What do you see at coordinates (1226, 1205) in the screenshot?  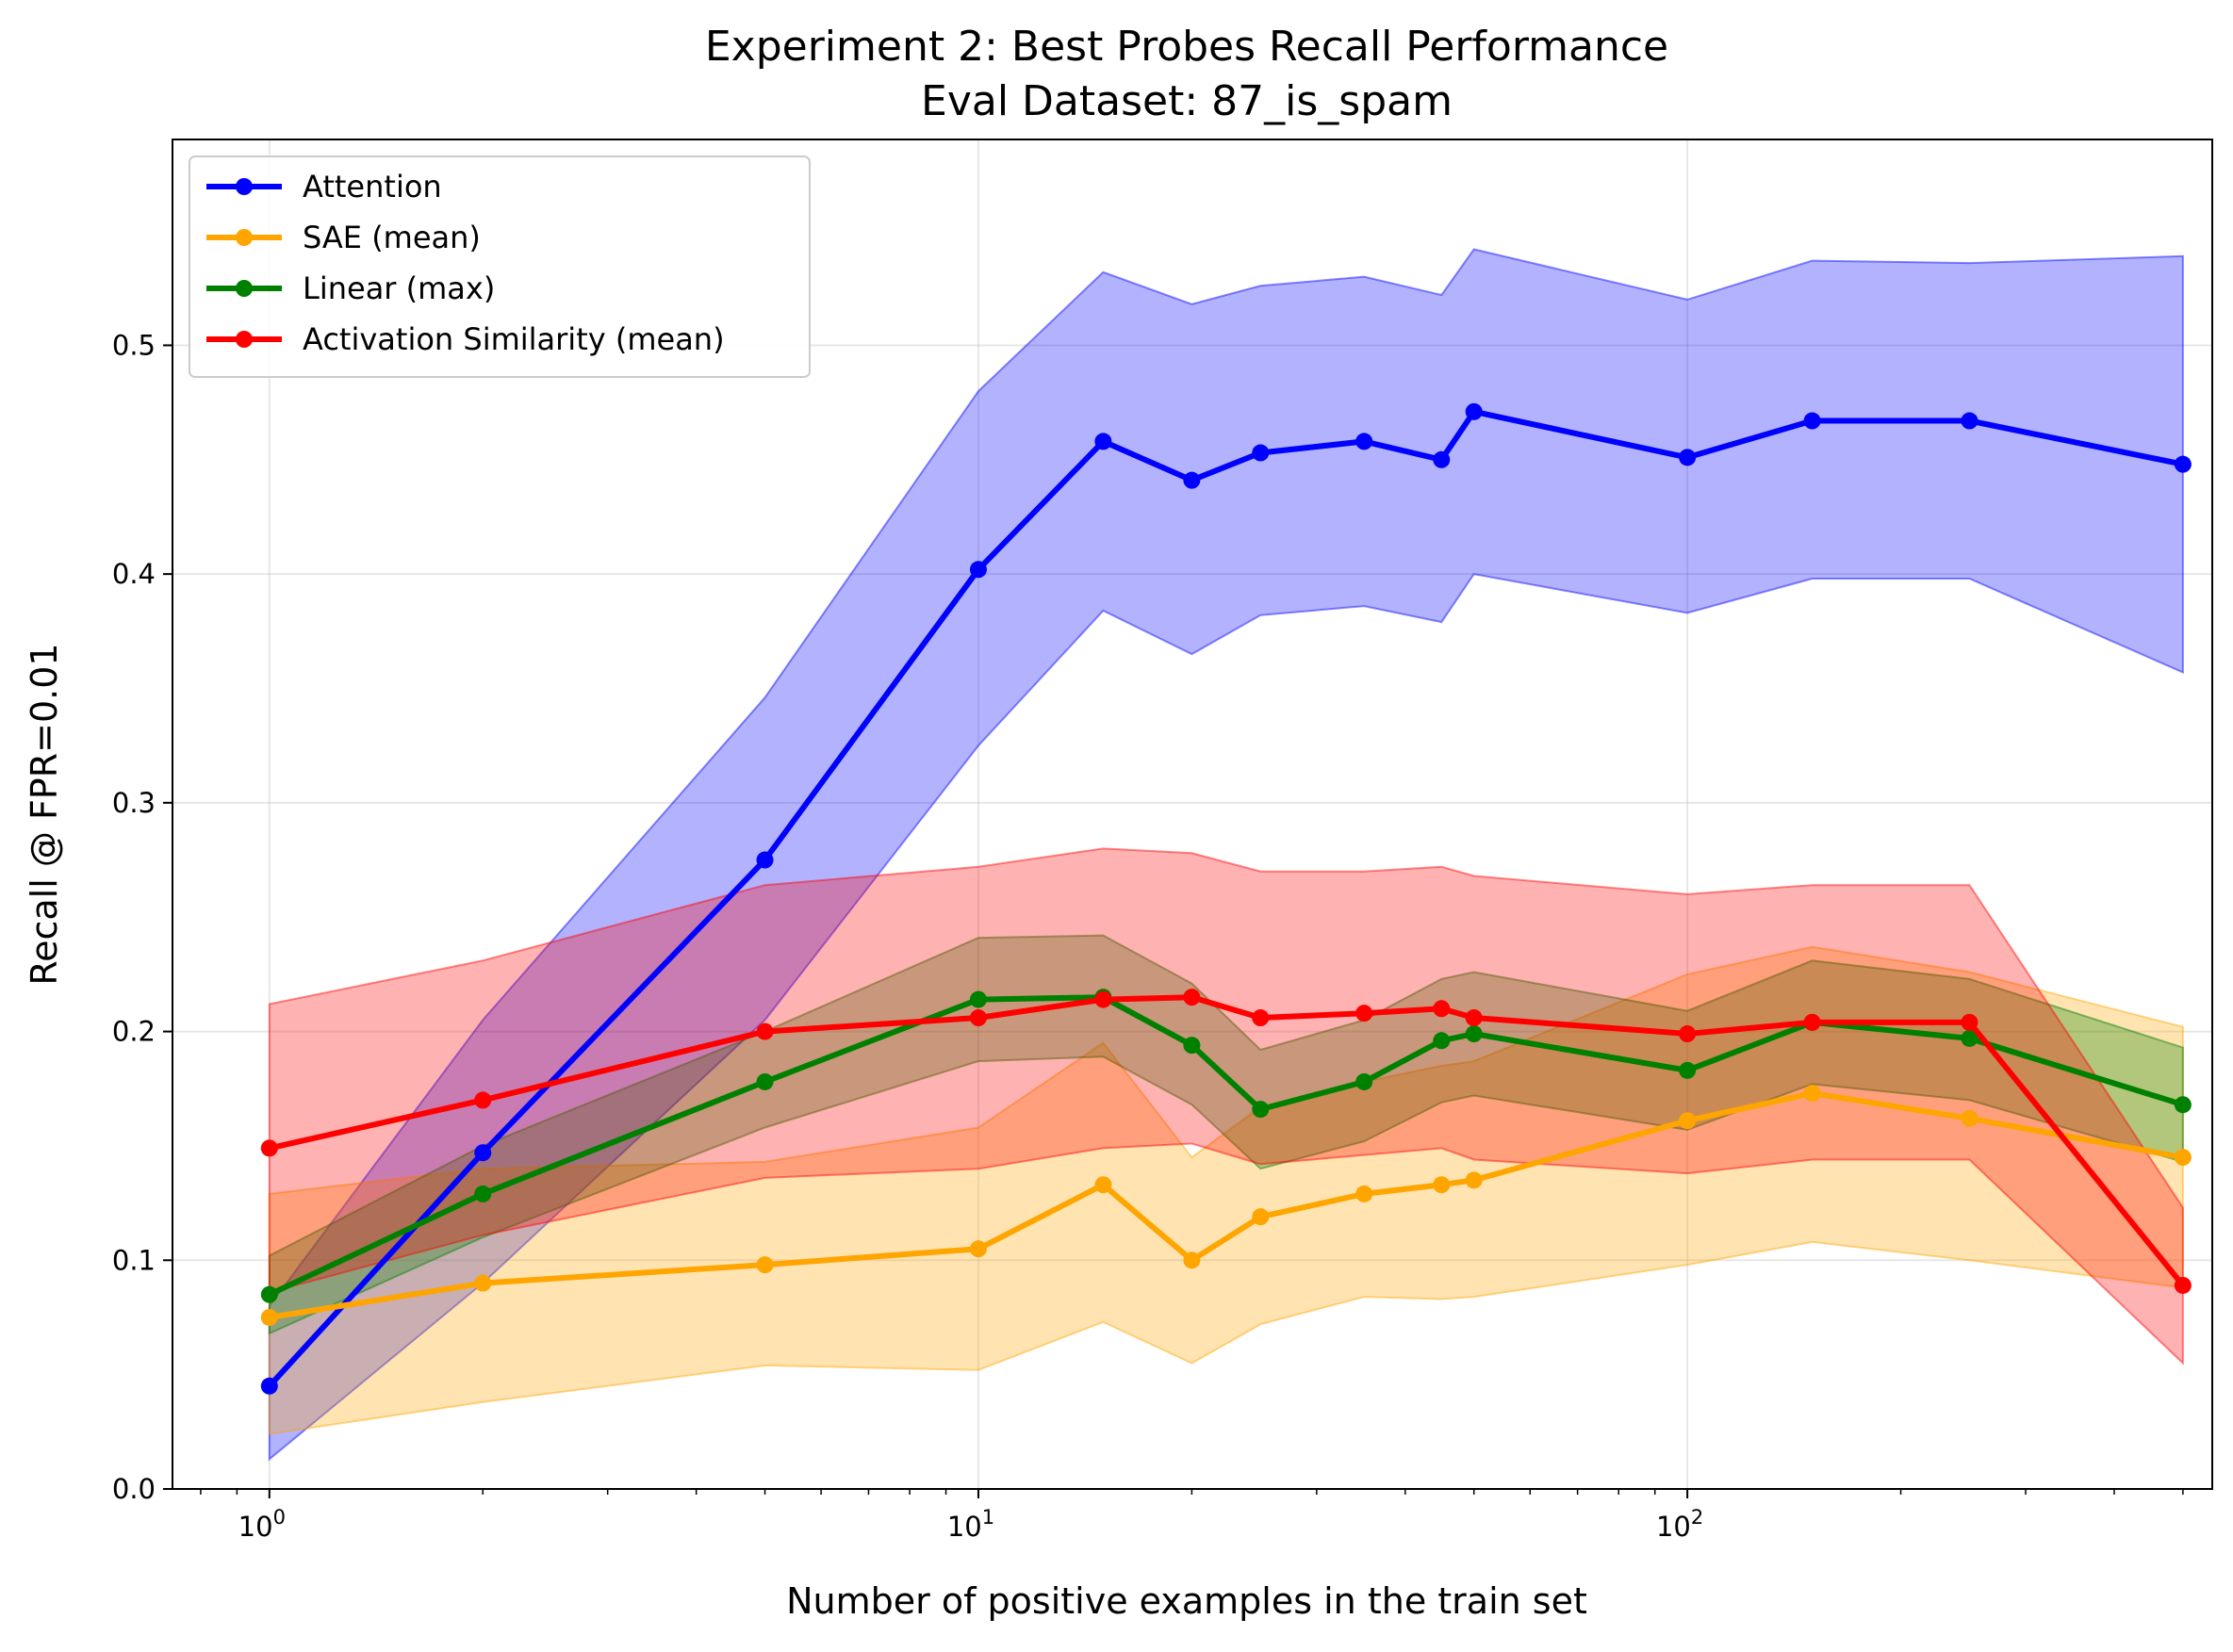 I see `series-line` at bounding box center [1226, 1205].